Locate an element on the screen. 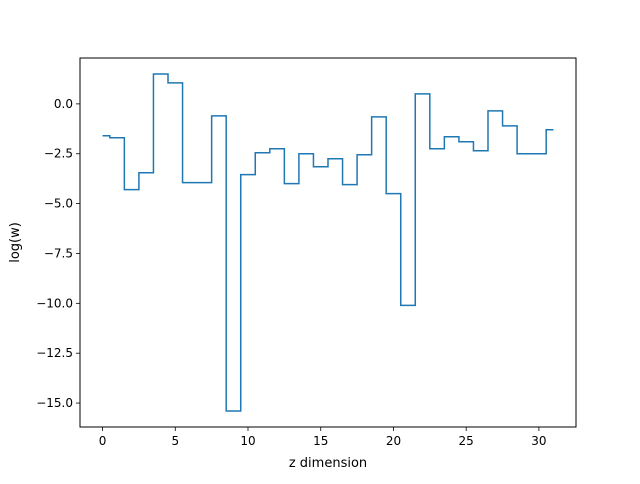 This screenshot has width=640, height=484. x-axis-label: z dimension is located at coordinates (328, 463).